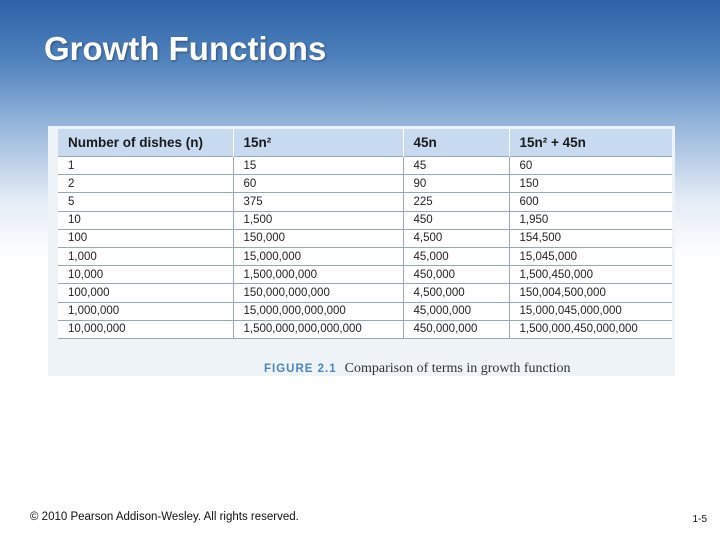  What do you see at coordinates (146, 143) in the screenshot?
I see `header-number-of-dishes: Number of dishes (n)` at bounding box center [146, 143].